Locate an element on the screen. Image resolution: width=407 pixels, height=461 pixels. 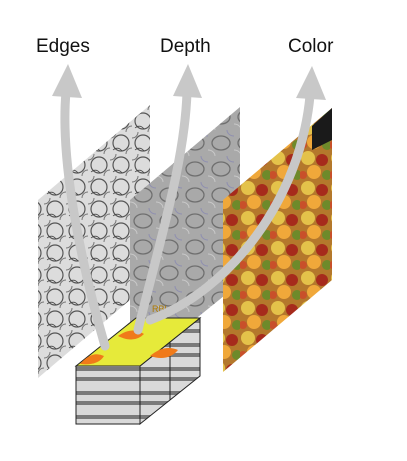
block-front-face is located at coordinates (108, 395).